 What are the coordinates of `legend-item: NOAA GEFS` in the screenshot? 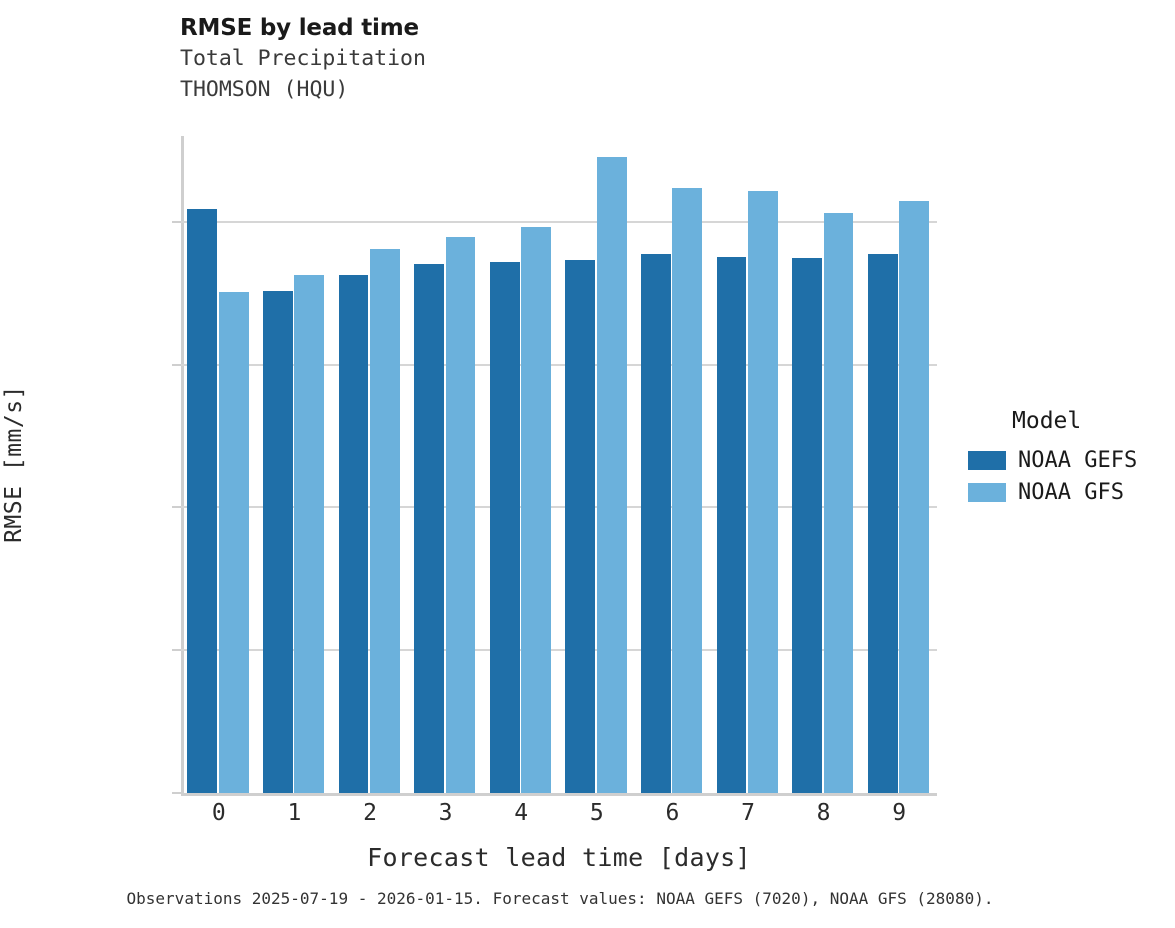 It's located at (1052, 460).